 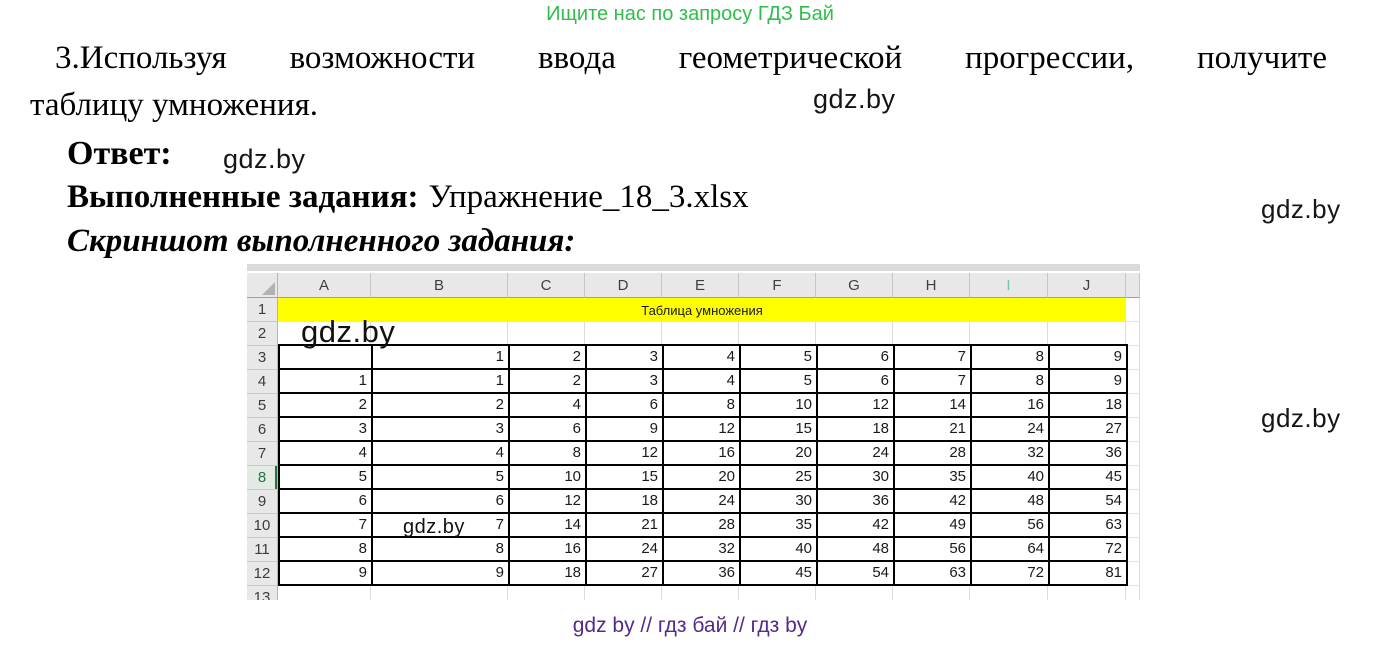 What do you see at coordinates (262, 478) in the screenshot?
I see `row-header-8: 8` at bounding box center [262, 478].